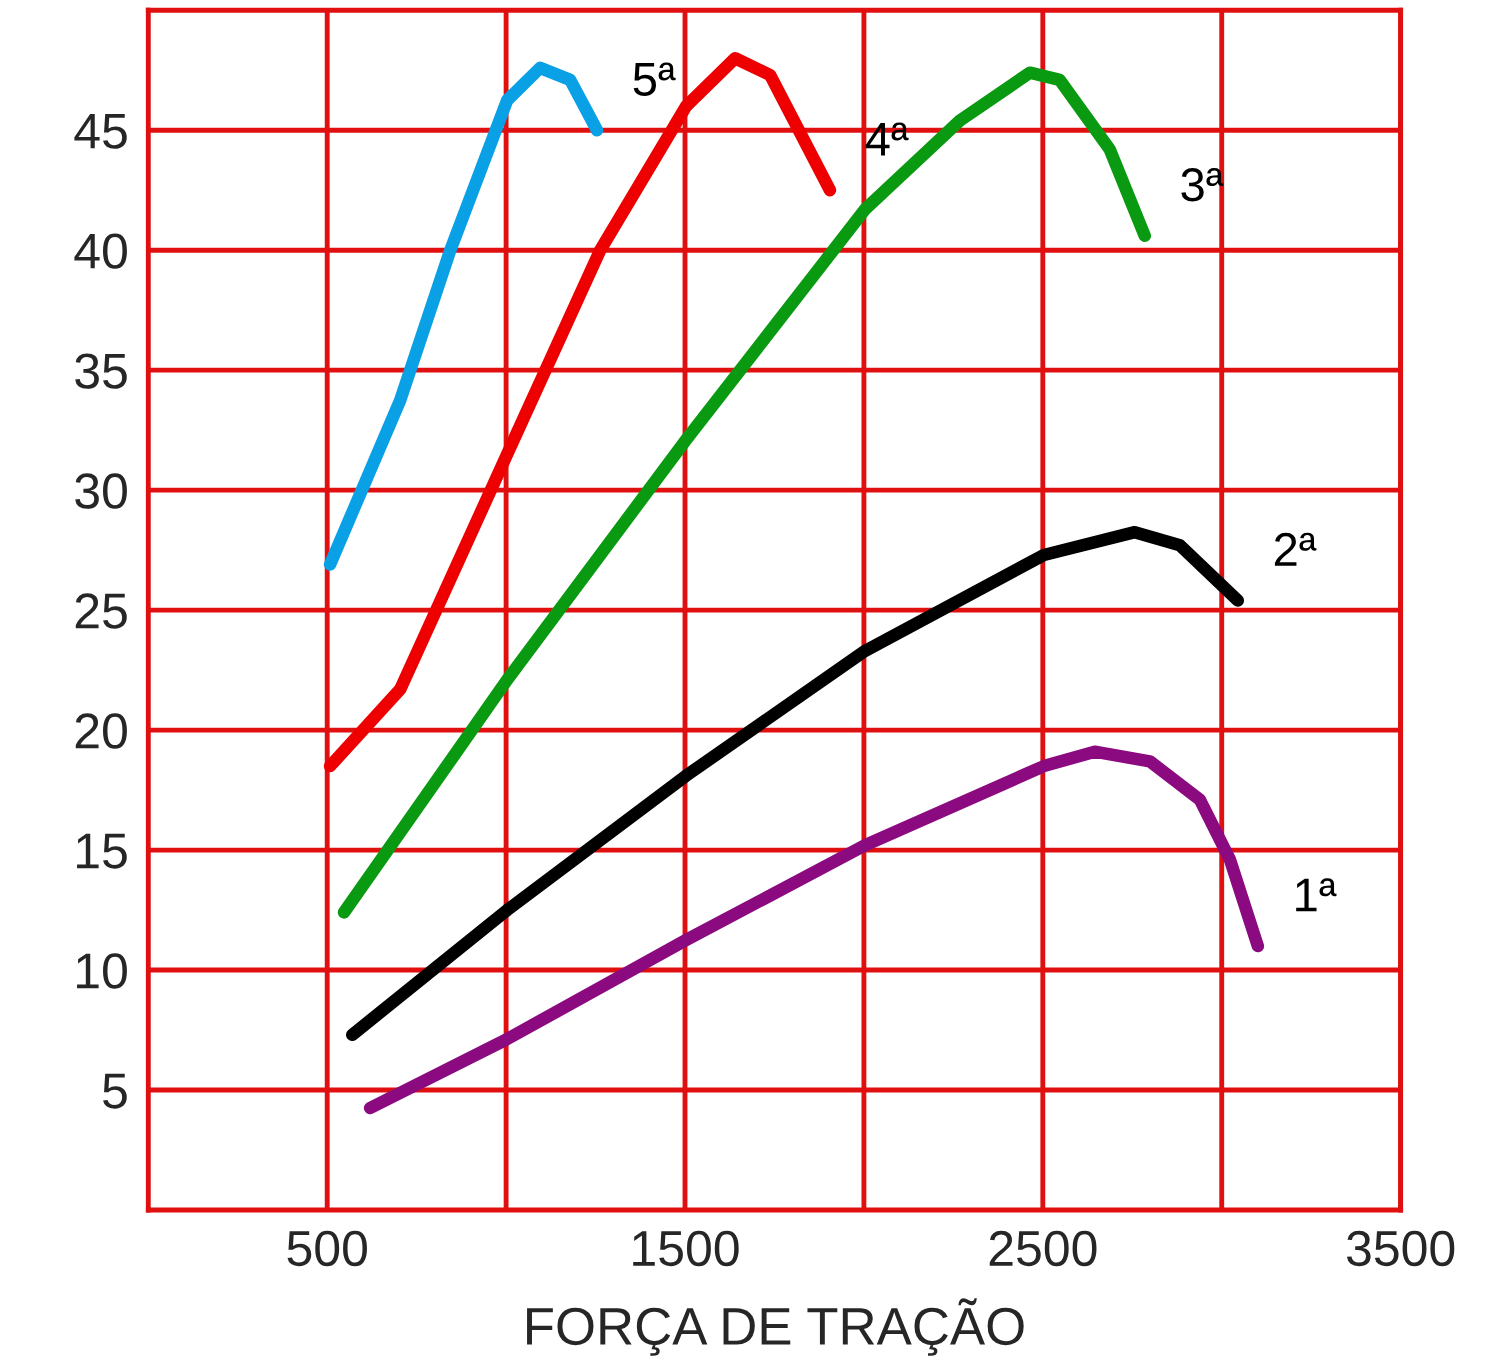  What do you see at coordinates (775, 1327) in the screenshot?
I see `x-axis-title: FORÇA DE TRAÇÃO` at bounding box center [775, 1327].